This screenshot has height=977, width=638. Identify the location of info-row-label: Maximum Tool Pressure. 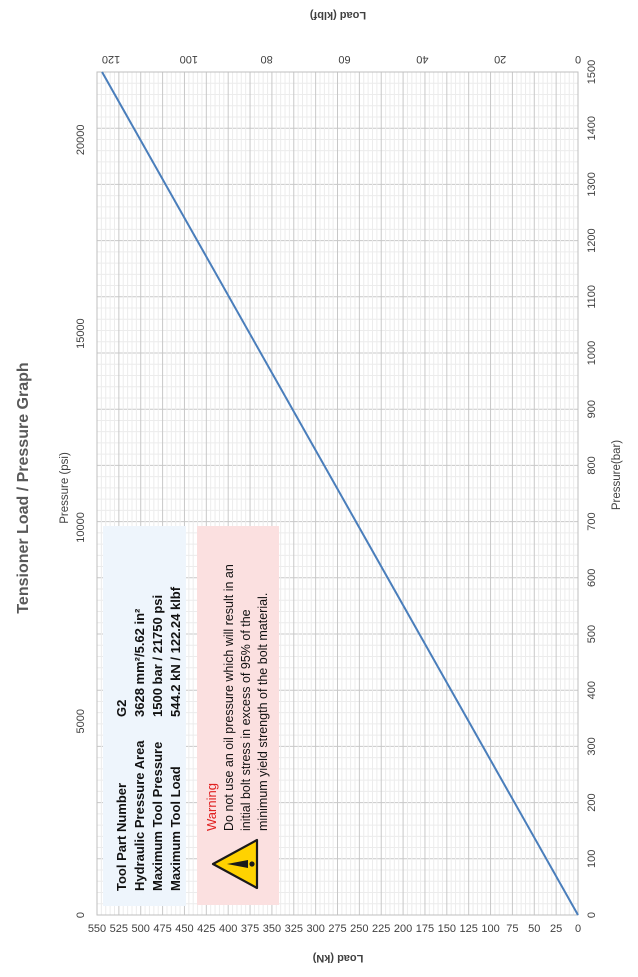
(157, 816).